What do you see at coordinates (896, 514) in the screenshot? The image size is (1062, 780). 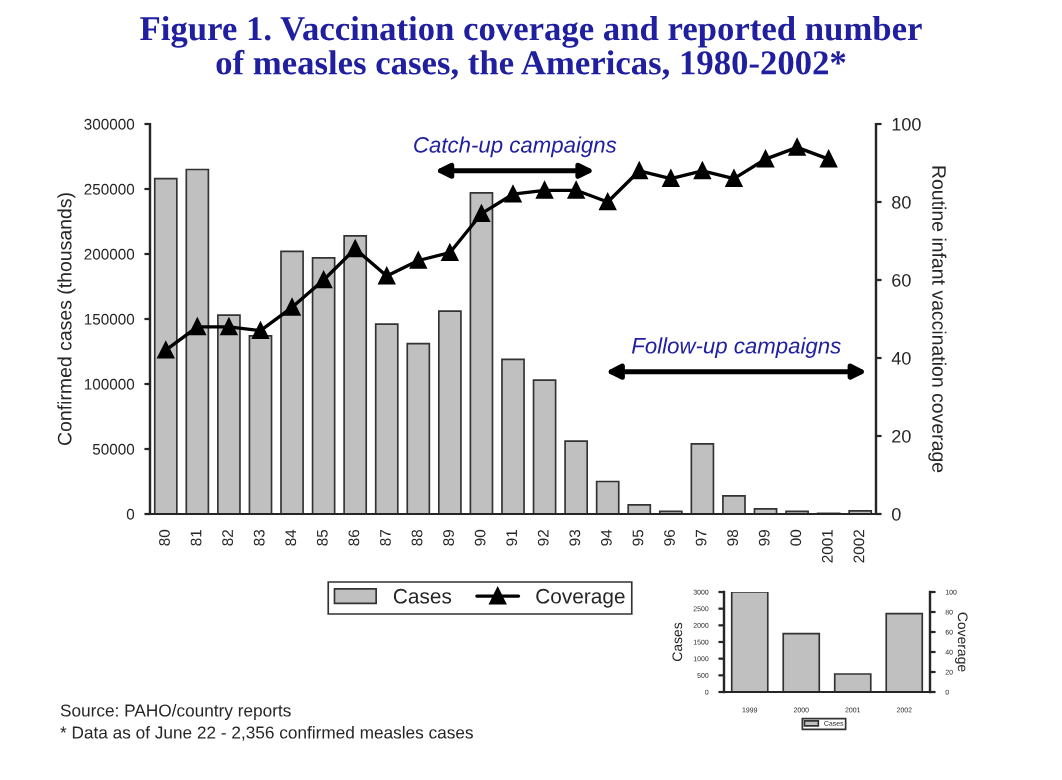 I see `y2-tick-label: 0` at bounding box center [896, 514].